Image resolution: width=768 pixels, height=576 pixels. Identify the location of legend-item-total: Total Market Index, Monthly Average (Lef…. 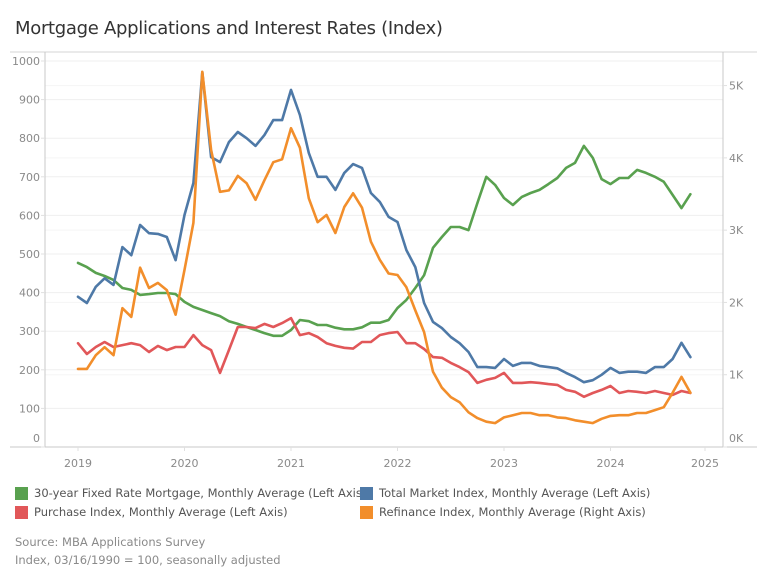
(505, 493).